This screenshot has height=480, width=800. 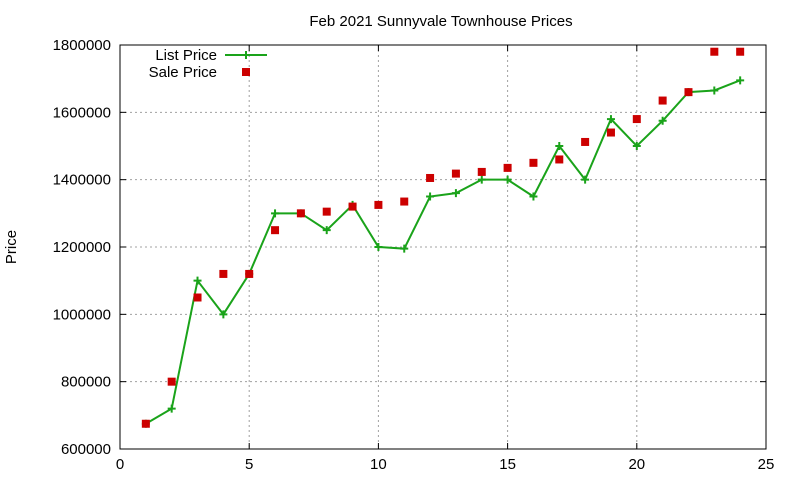 I want to click on legend-label: List Price, so click(x=186, y=55).